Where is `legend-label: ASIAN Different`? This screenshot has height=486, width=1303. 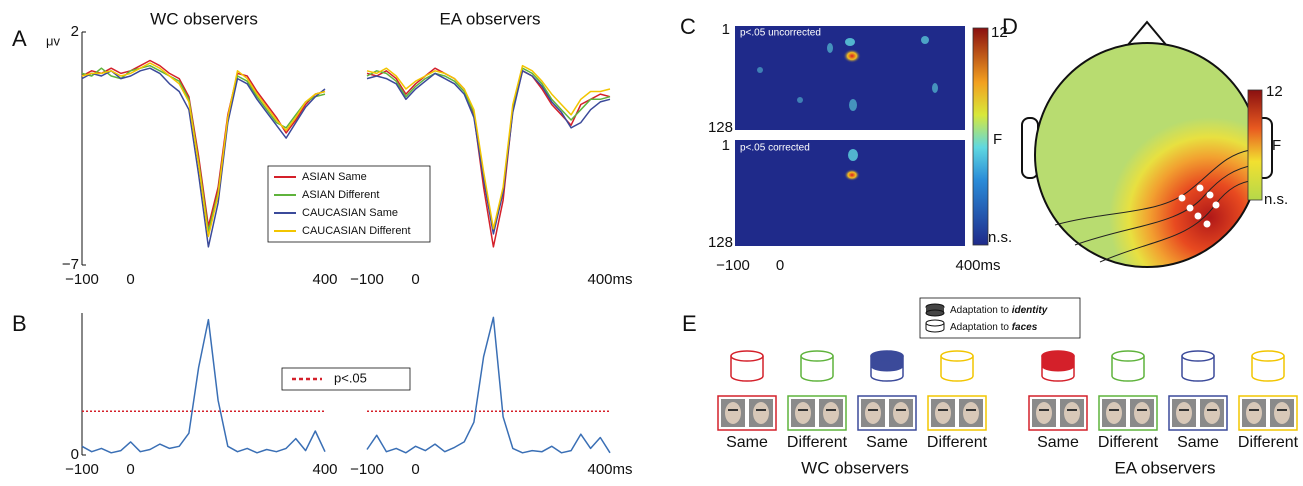
legend-label: ASIAN Different is located at coordinates (340, 195).